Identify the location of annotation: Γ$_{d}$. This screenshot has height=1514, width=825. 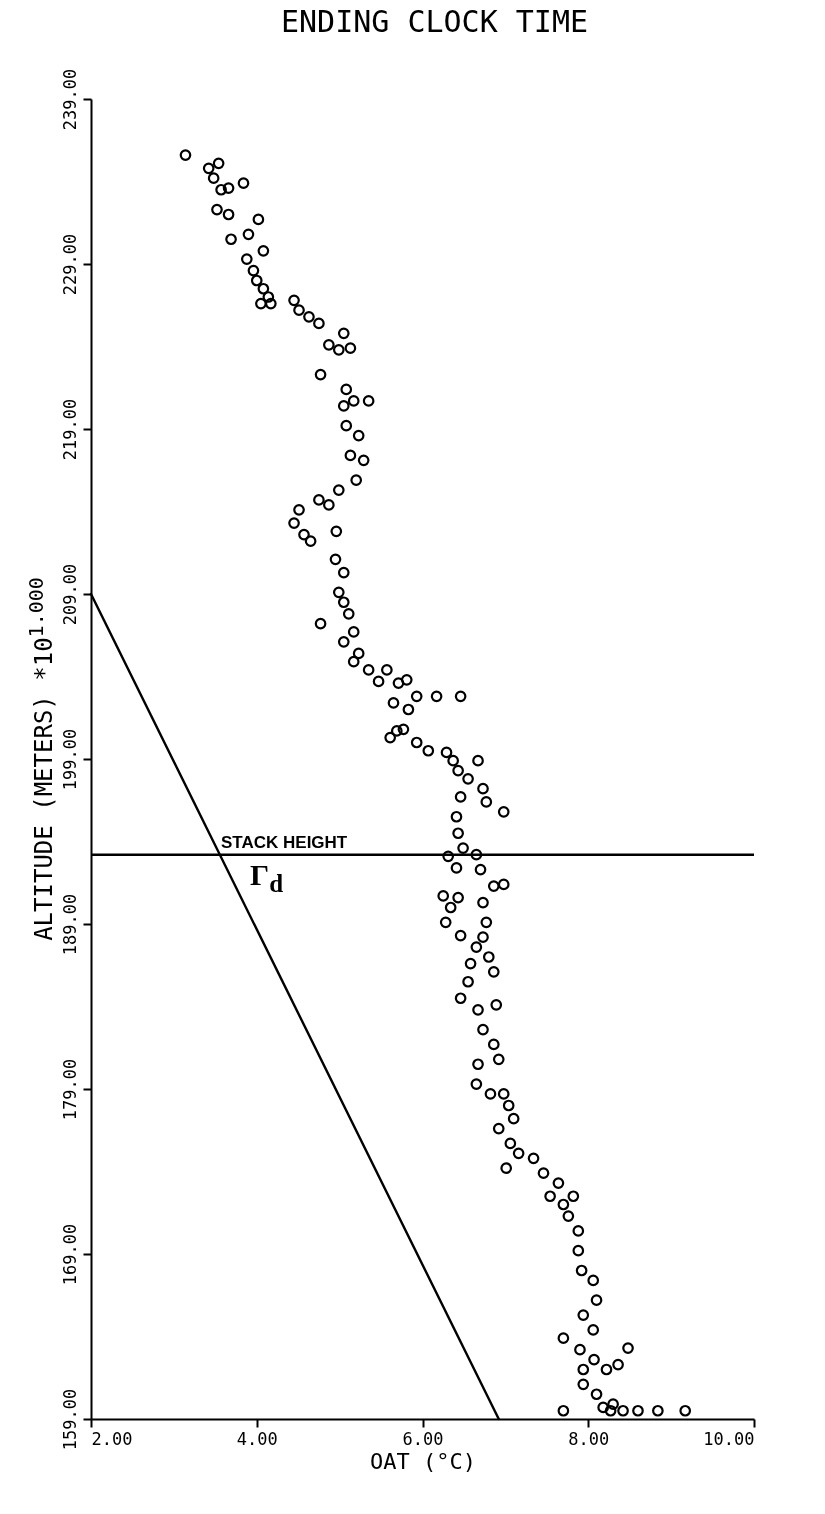
(267, 878).